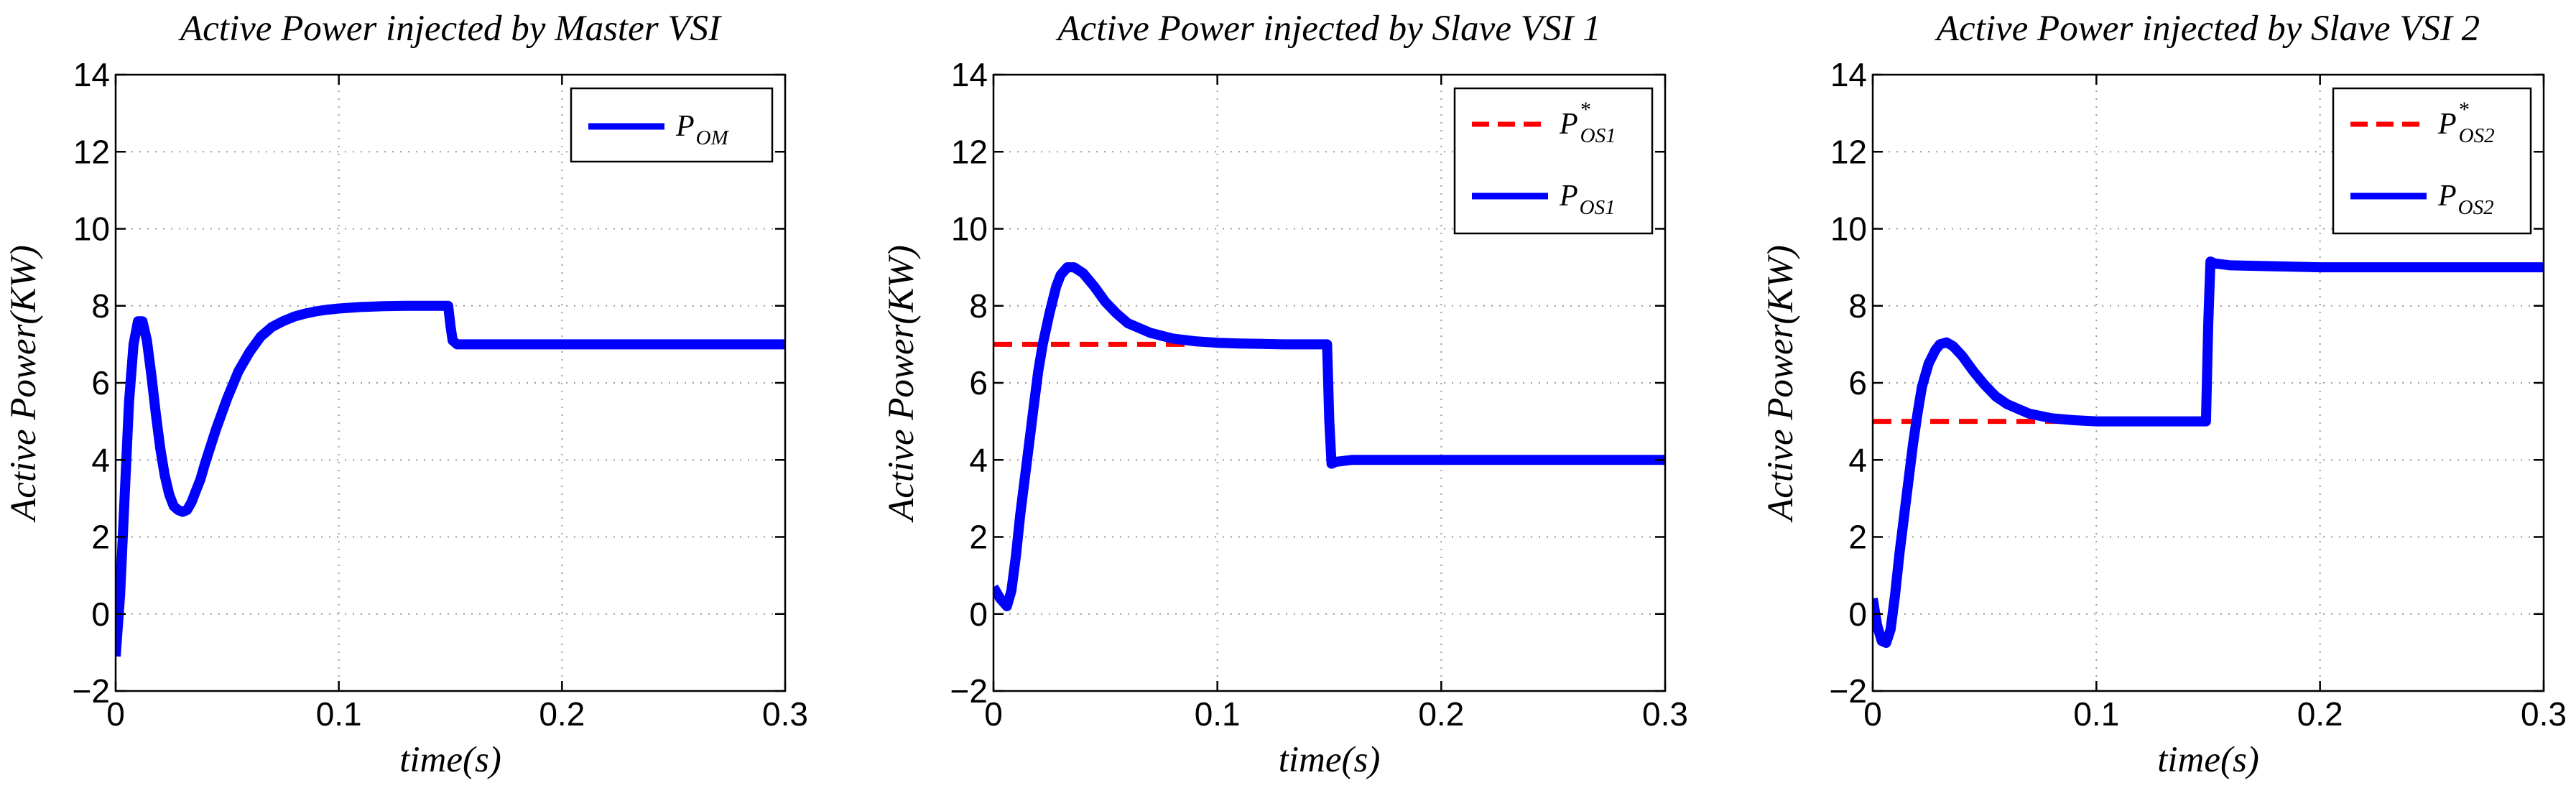 The height and width of the screenshot is (793, 2576). I want to click on c2-ytick-label-3: 4, so click(1857, 459).